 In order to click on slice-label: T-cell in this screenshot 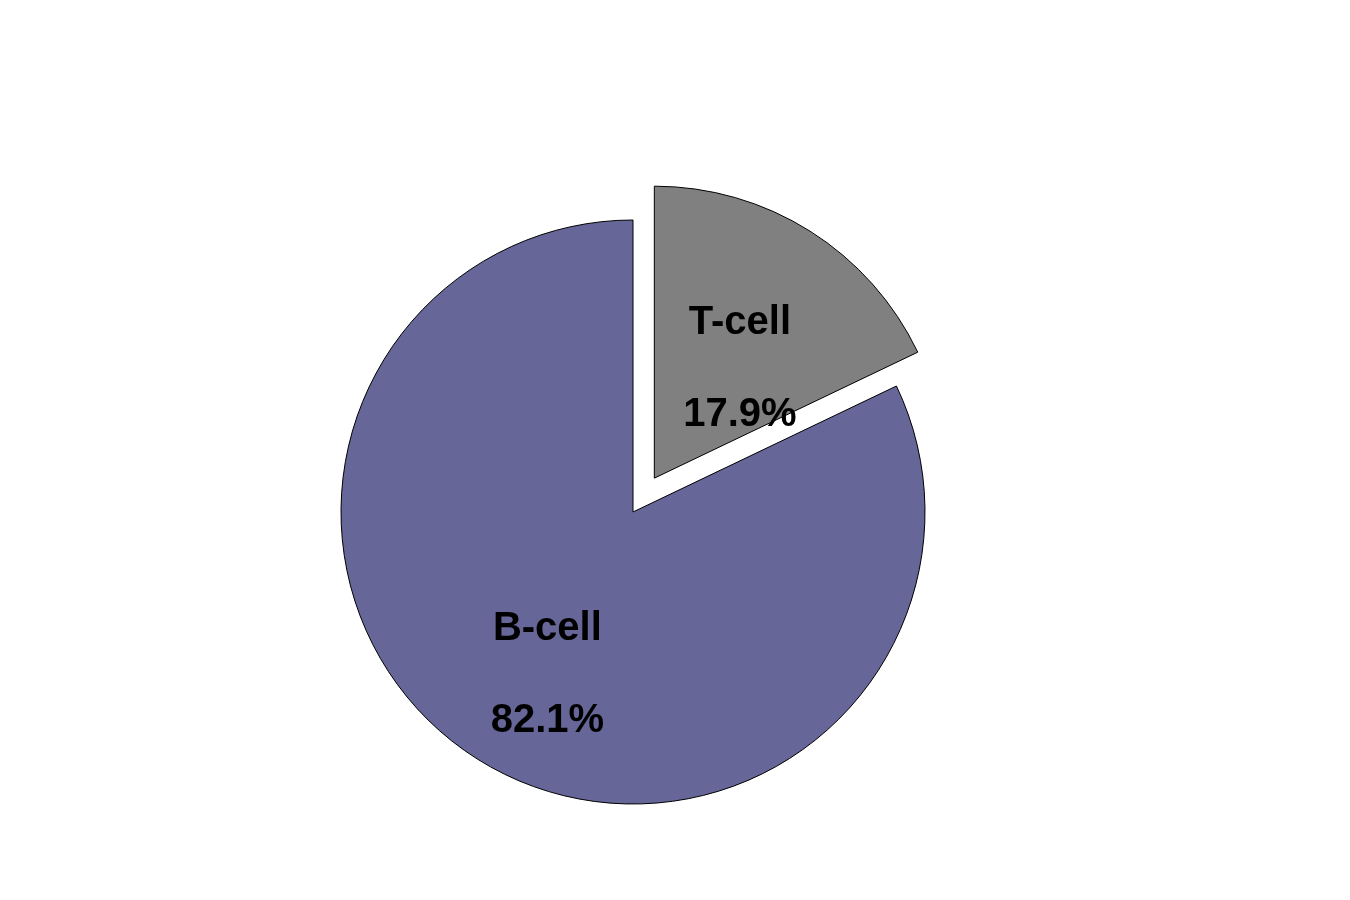, I will do `click(740, 320)`.